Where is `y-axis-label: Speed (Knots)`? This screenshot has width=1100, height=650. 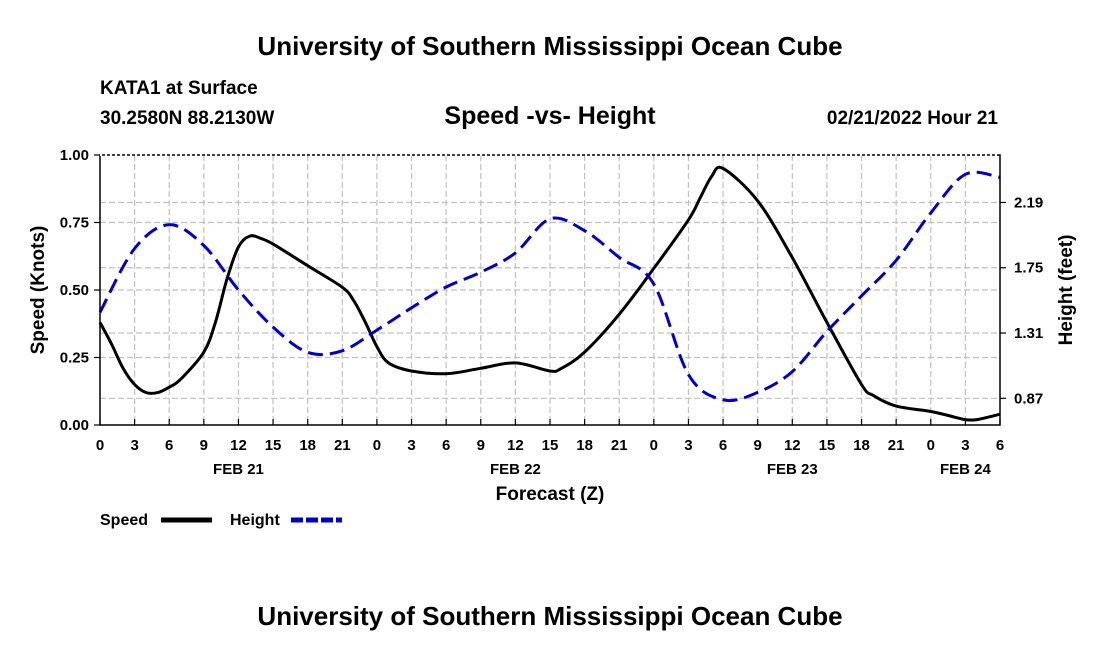
y-axis-label: Speed (Knots) is located at coordinates (38, 290).